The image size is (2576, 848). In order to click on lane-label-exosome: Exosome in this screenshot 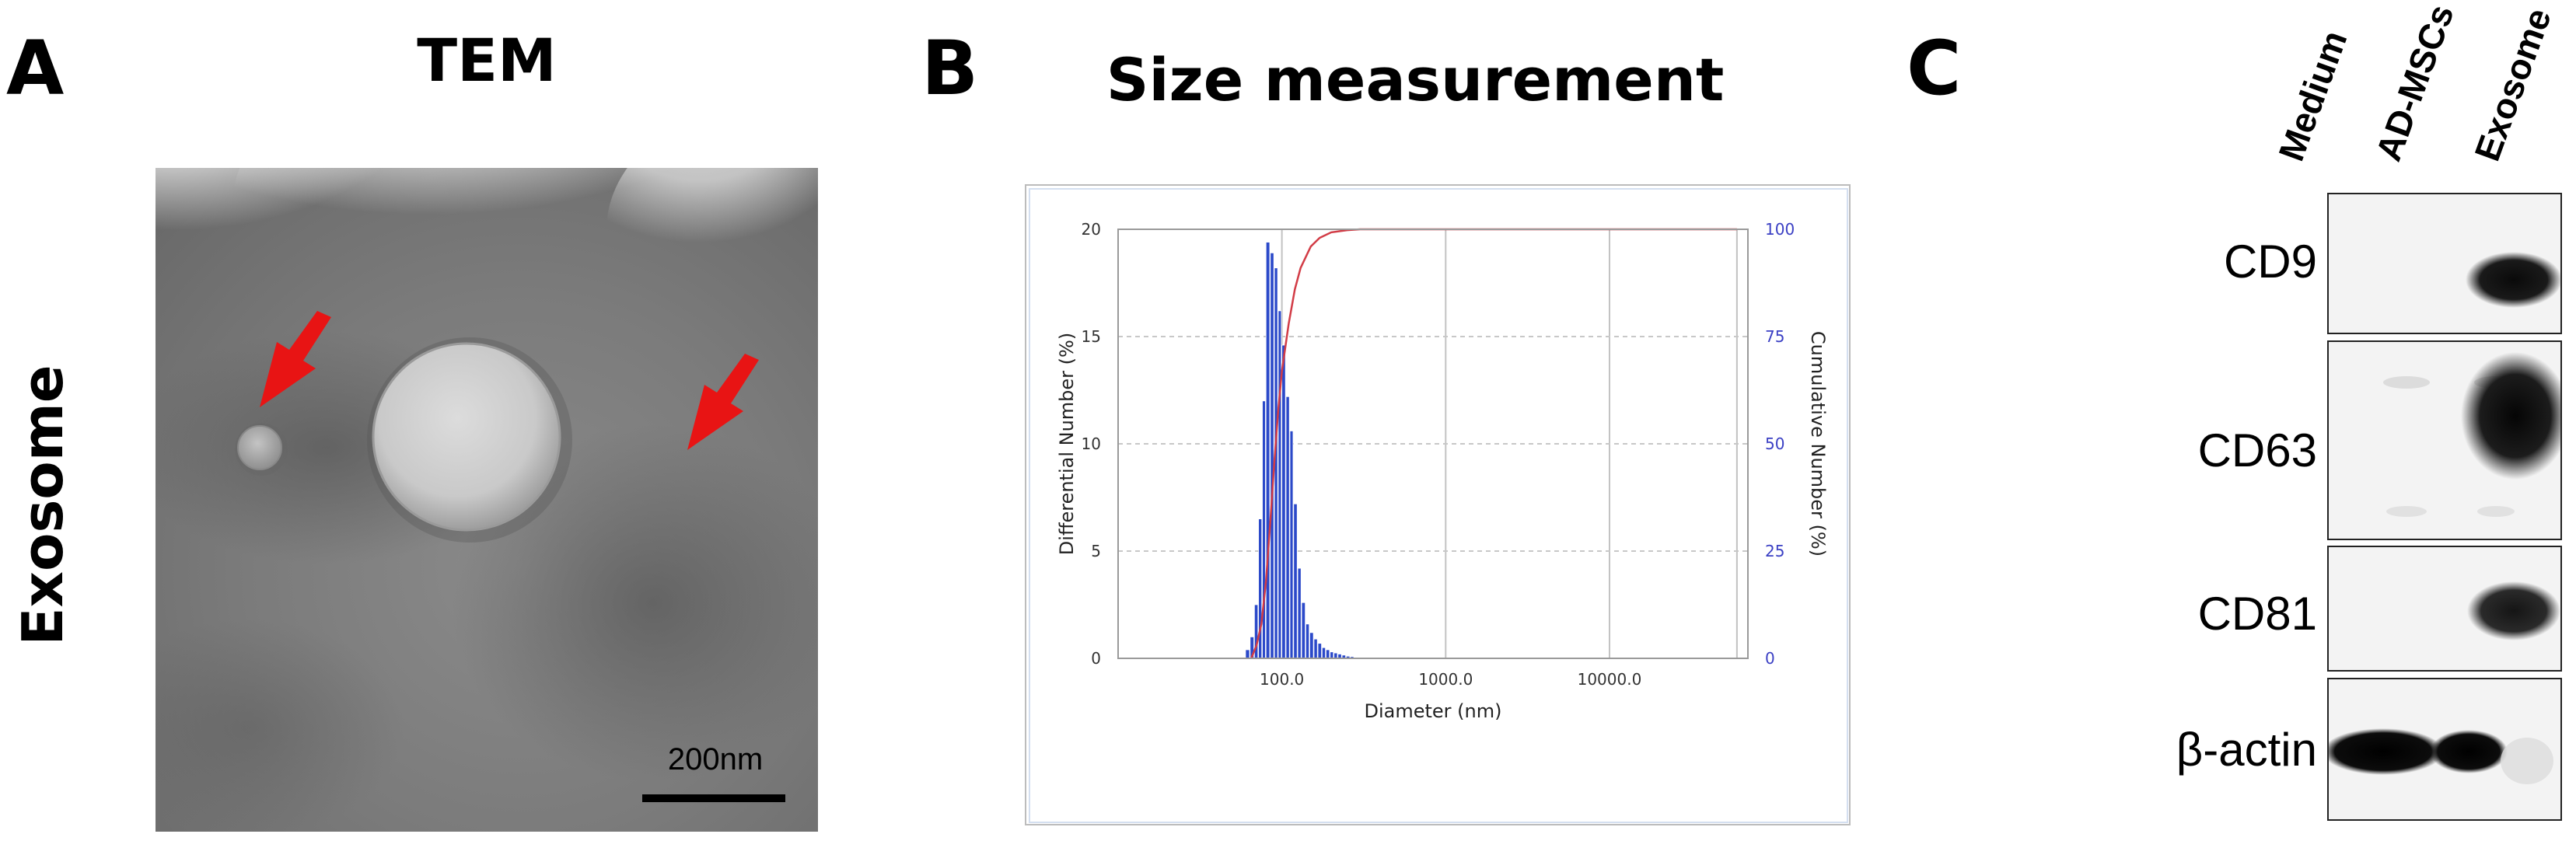, I will do `click(2513, 84)`.